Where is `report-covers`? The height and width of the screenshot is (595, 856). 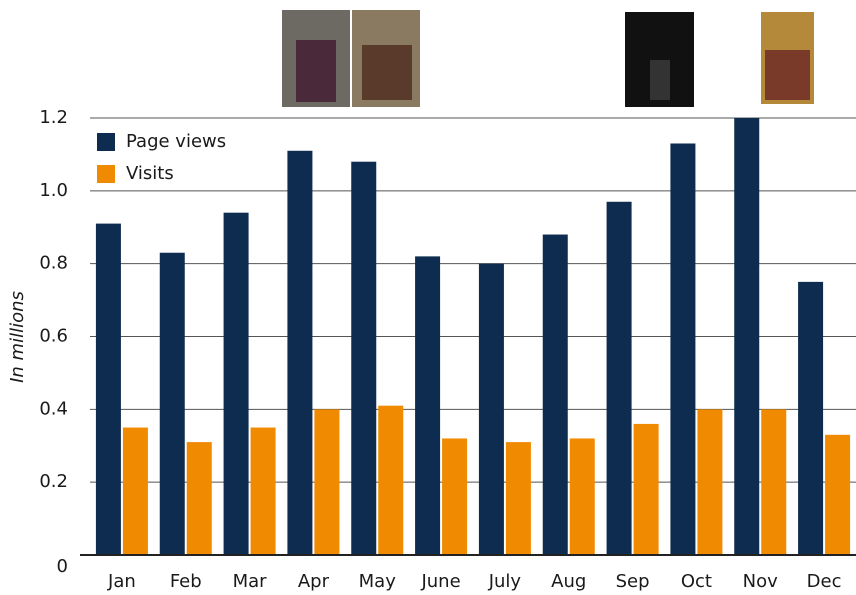 report-covers is located at coordinates (548, 58).